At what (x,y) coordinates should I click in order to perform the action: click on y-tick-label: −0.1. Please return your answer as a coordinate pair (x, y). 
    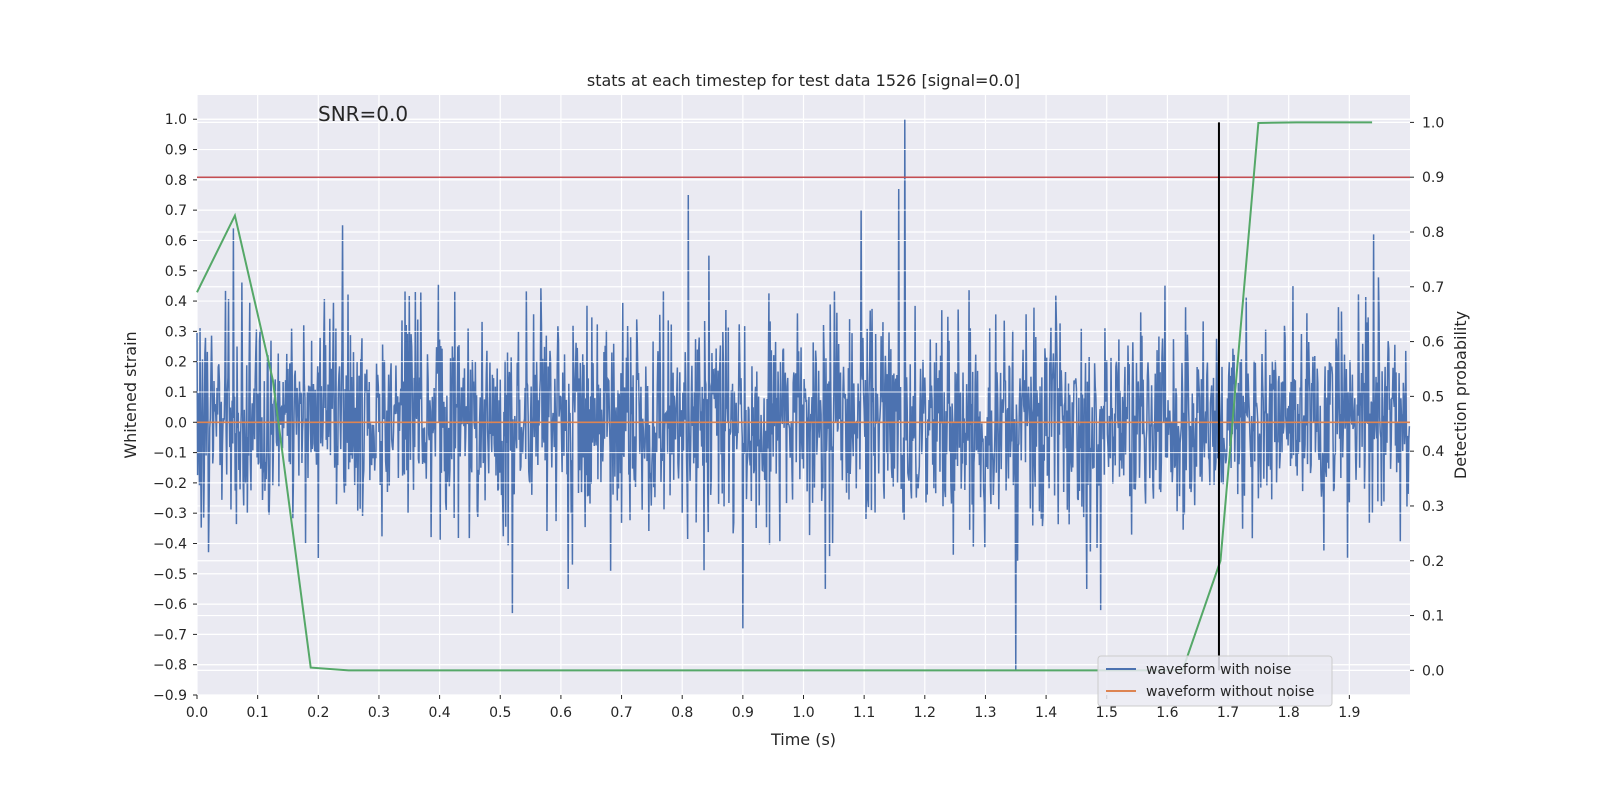
    Looking at the image, I should click on (170, 454).